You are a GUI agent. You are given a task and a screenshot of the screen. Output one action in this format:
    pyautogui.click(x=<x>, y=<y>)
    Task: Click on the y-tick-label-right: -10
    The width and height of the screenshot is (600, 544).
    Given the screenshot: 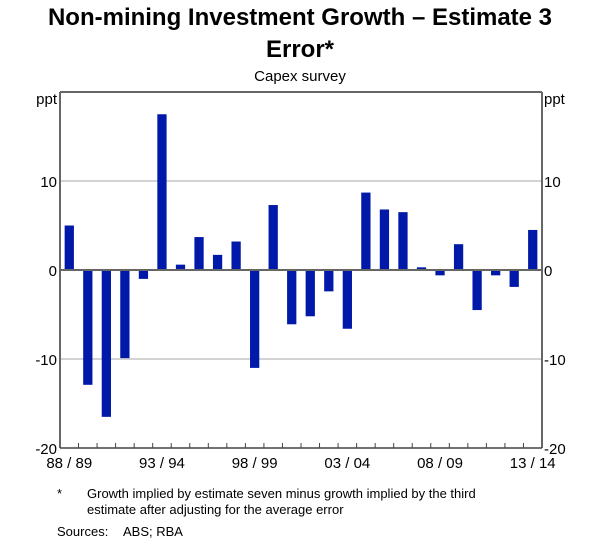 What is the action you would take?
    pyautogui.click(x=555, y=360)
    